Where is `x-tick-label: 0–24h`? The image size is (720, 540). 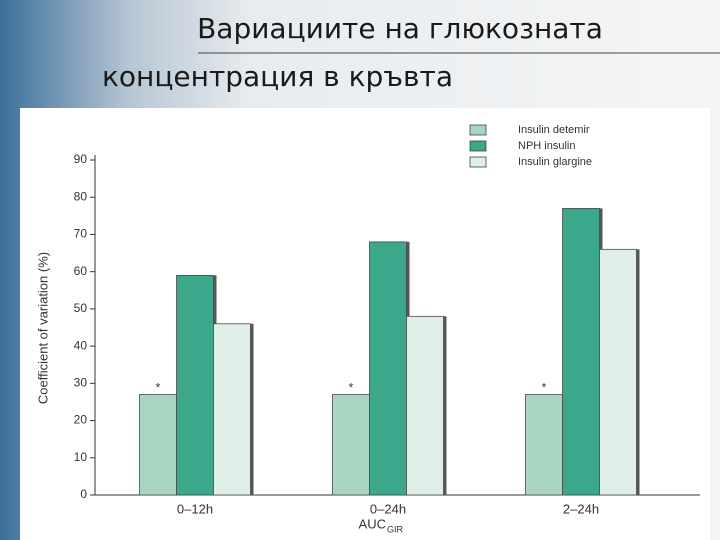
x-tick-label: 0–24h is located at coordinates (388, 508).